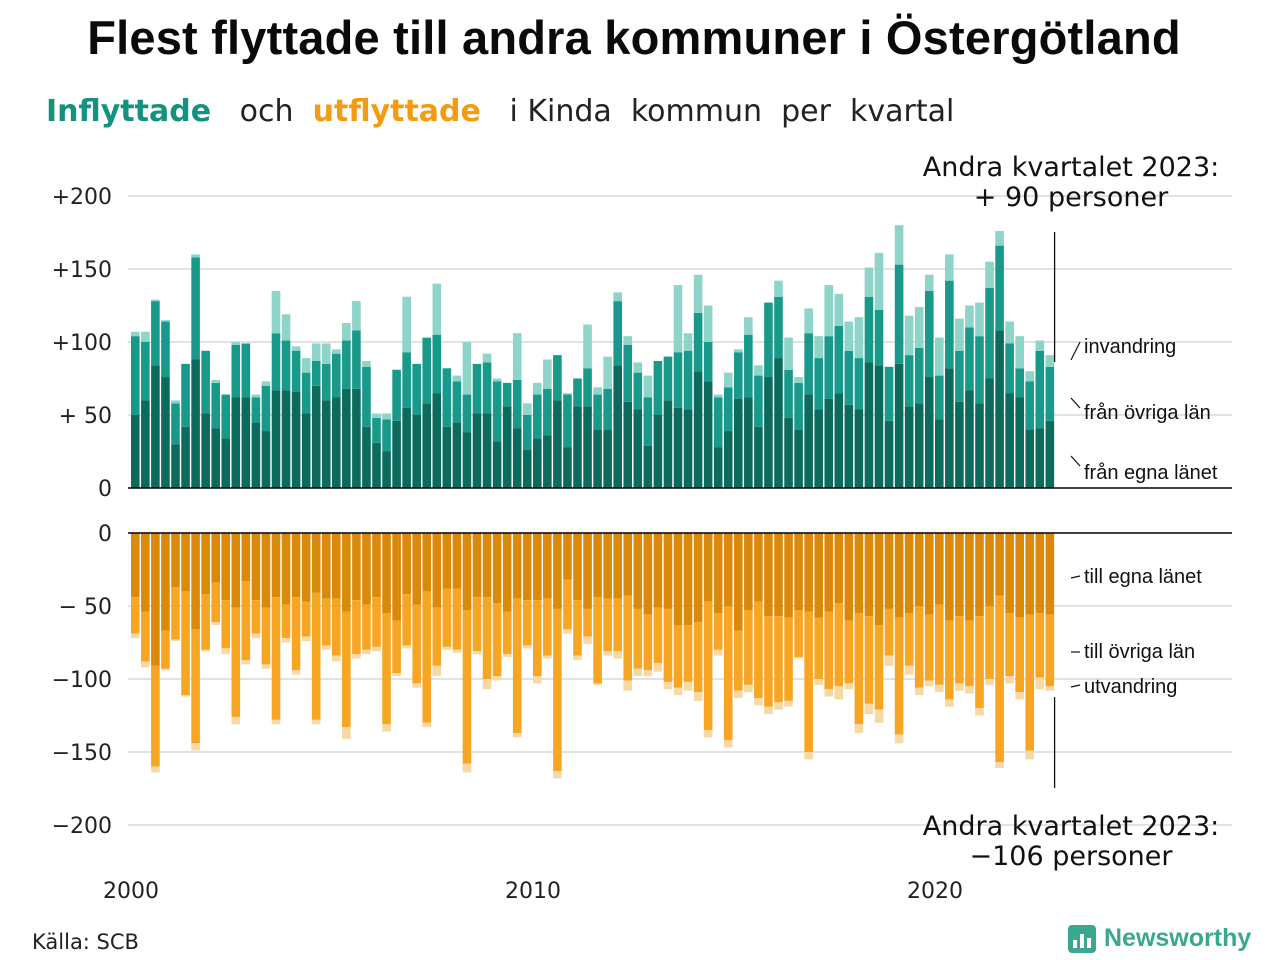 The image size is (1280, 960). Describe the element at coordinates (85, 607) in the screenshot. I see `y-tick-label-bottom: − 50` at that location.